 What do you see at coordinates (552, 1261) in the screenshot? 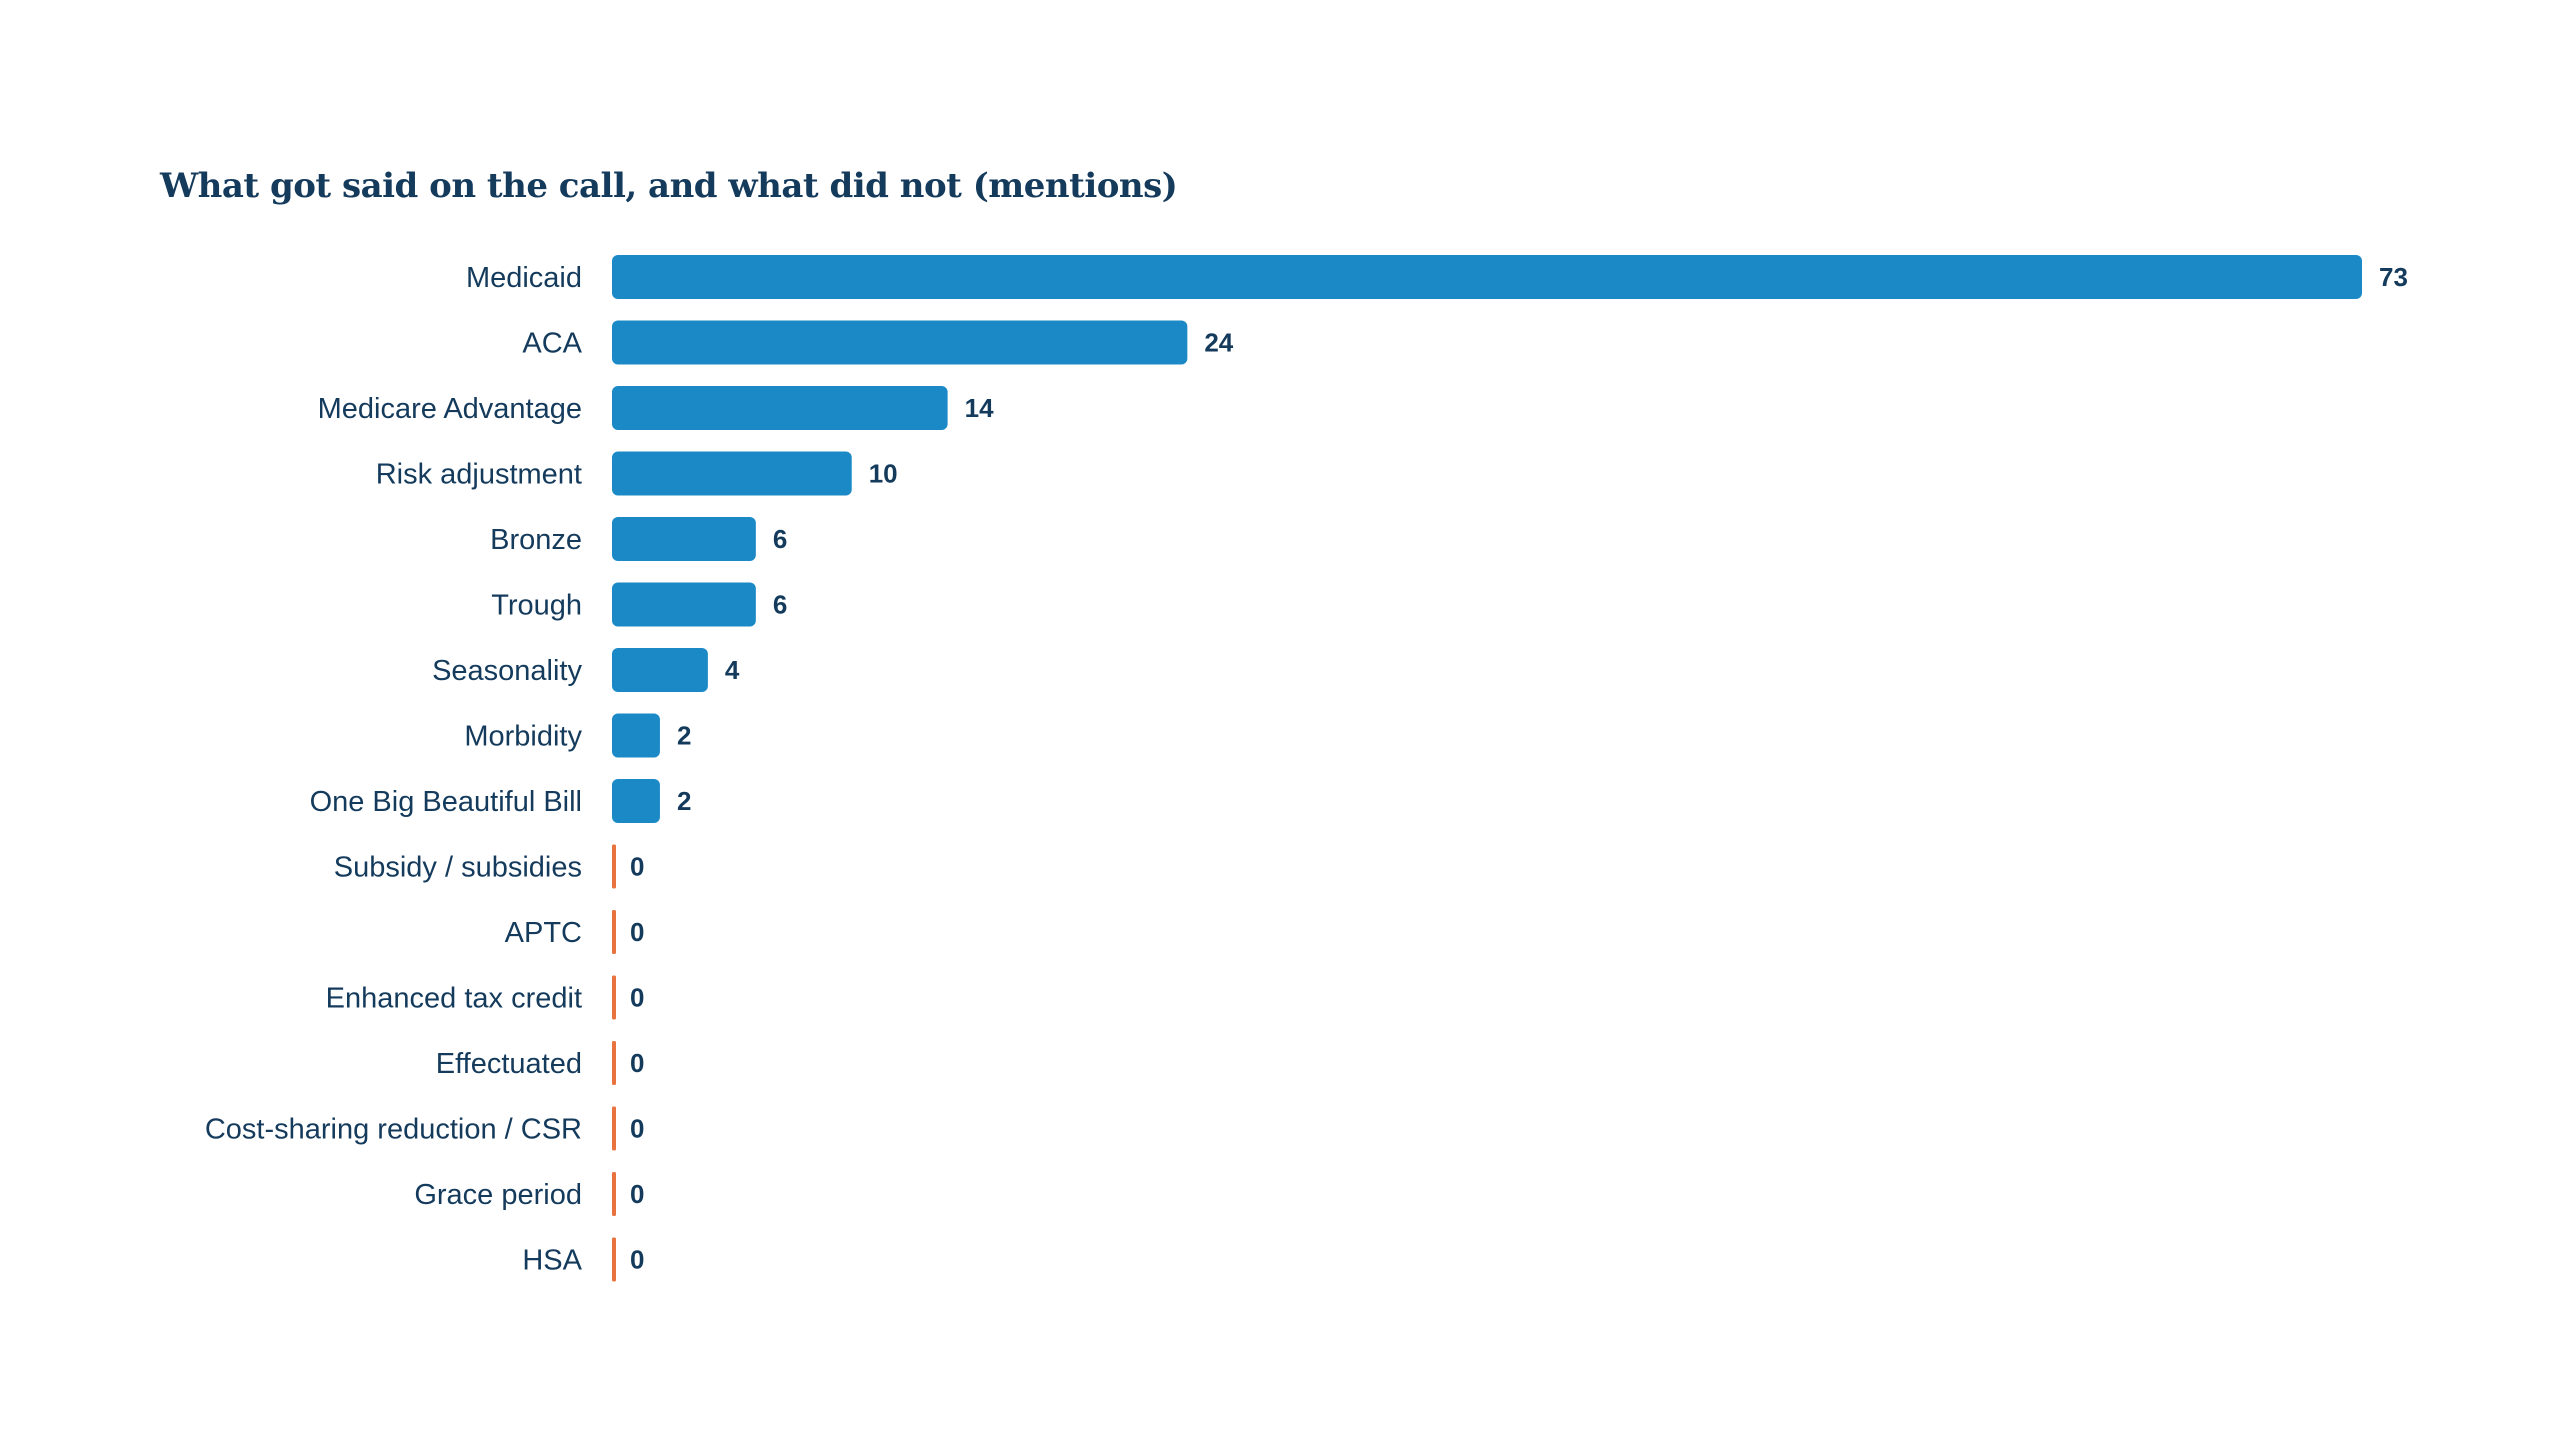
I see `category-label-hsa: HSA` at bounding box center [552, 1261].